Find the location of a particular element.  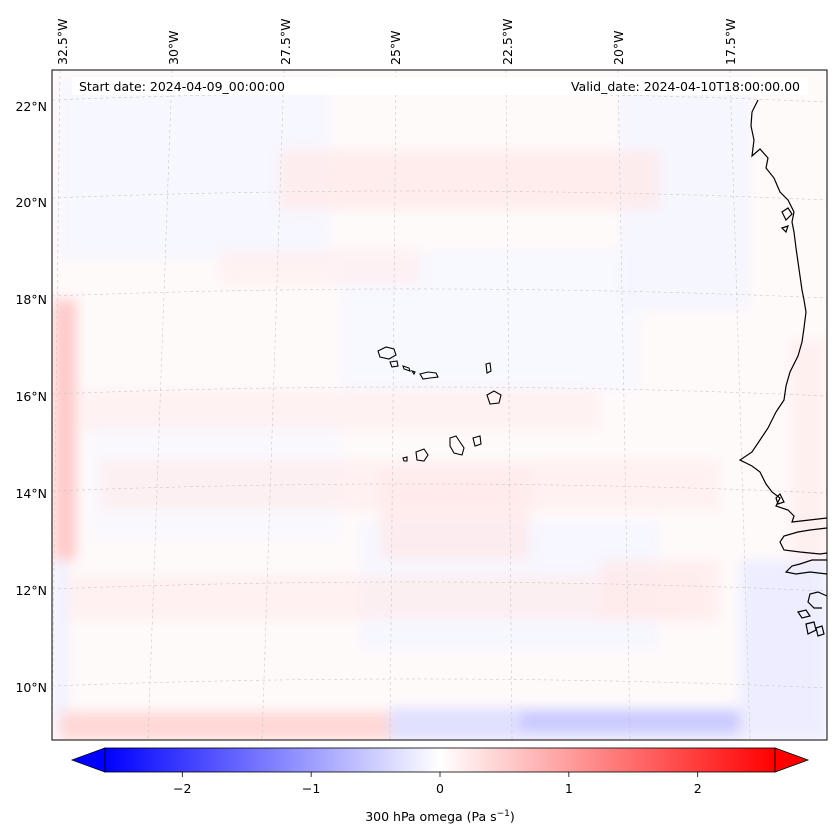

latitude-labels: 22°N 20°N 18°N 16°N 14°N 12°N 10°N is located at coordinates (31, 397).